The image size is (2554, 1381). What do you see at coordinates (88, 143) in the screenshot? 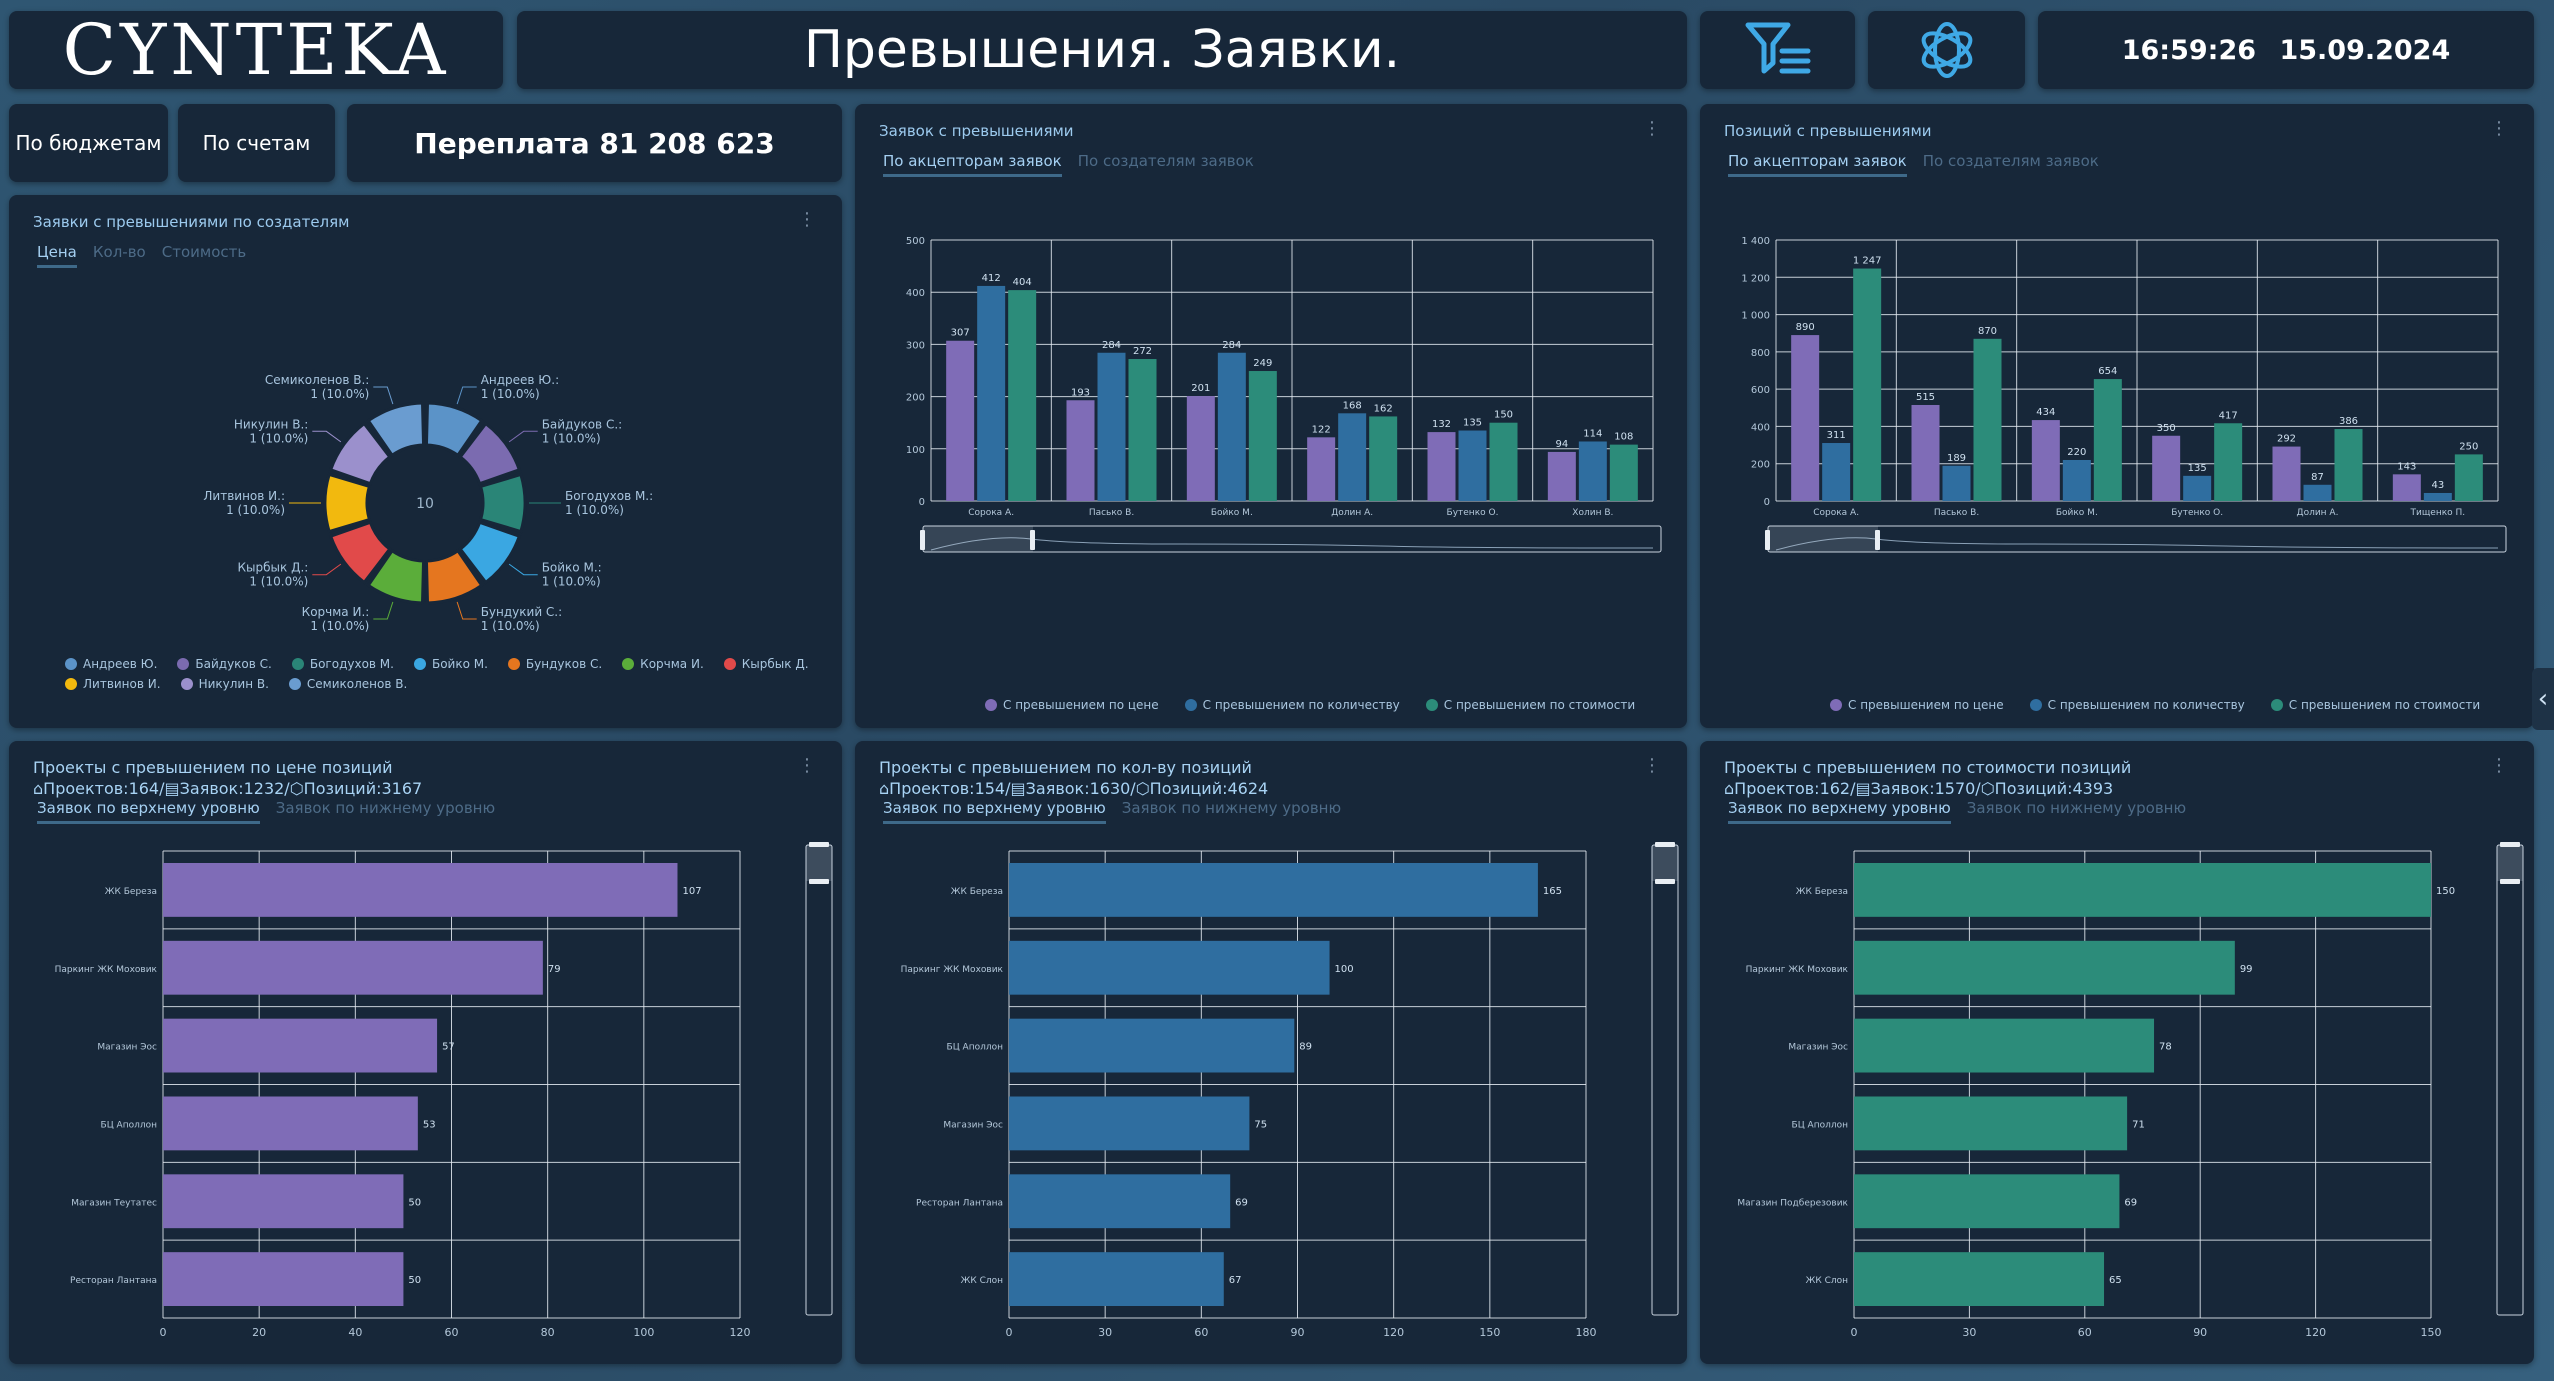
I see `budget-button: По бюджетам` at bounding box center [88, 143].